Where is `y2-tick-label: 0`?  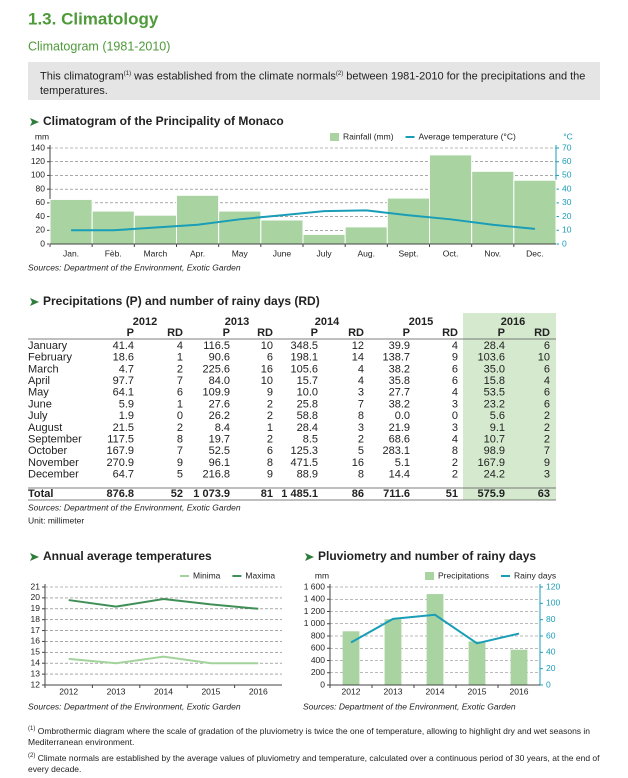 y2-tick-label: 0 is located at coordinates (548, 684).